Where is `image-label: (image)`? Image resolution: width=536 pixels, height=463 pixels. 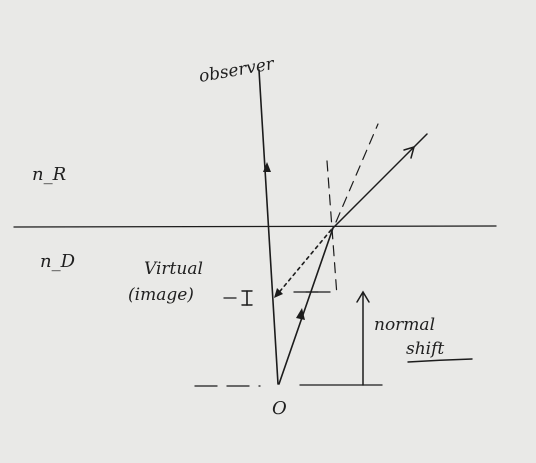 image-label: (image) is located at coordinates (161, 295).